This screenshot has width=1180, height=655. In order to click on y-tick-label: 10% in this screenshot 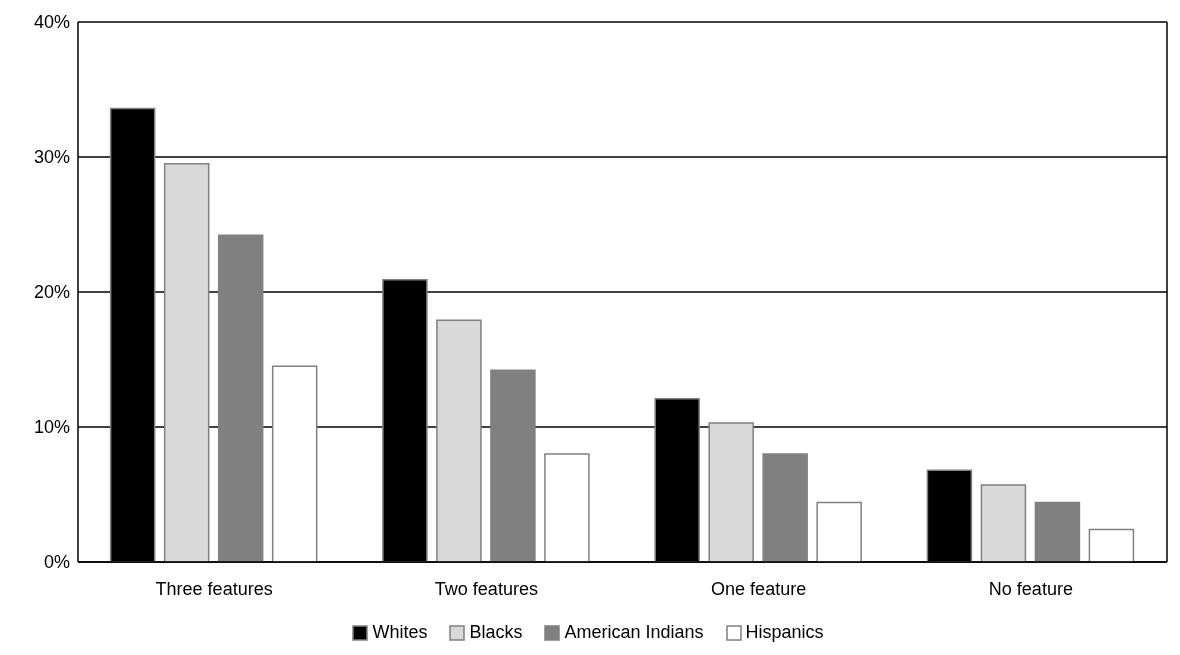, I will do `click(51, 427)`.